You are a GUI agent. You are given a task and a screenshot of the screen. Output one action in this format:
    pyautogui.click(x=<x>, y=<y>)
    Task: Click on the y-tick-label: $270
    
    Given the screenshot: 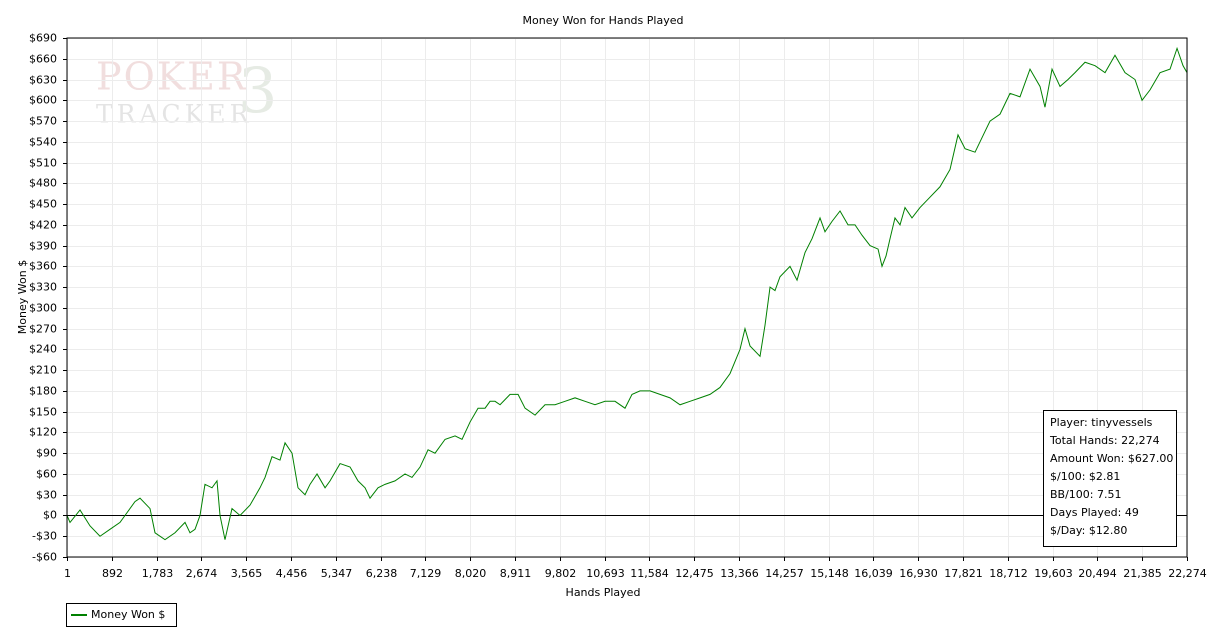 What is the action you would take?
    pyautogui.click(x=43, y=329)
    